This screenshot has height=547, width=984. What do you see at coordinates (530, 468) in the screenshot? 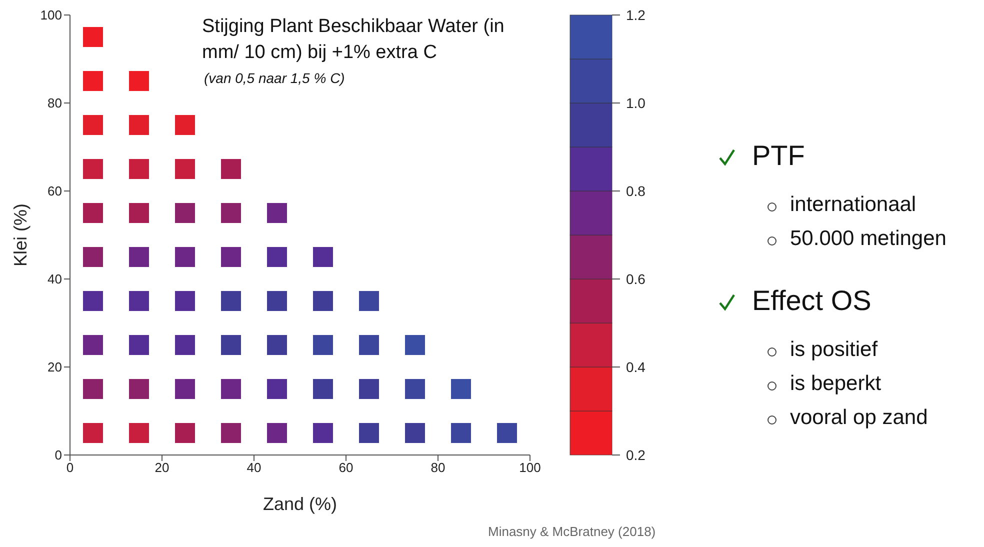
I see `x-tick-label: 100` at bounding box center [530, 468].